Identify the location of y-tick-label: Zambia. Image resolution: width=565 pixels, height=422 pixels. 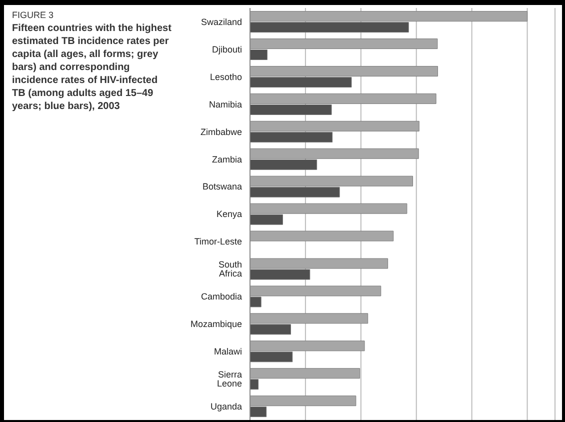
(227, 159).